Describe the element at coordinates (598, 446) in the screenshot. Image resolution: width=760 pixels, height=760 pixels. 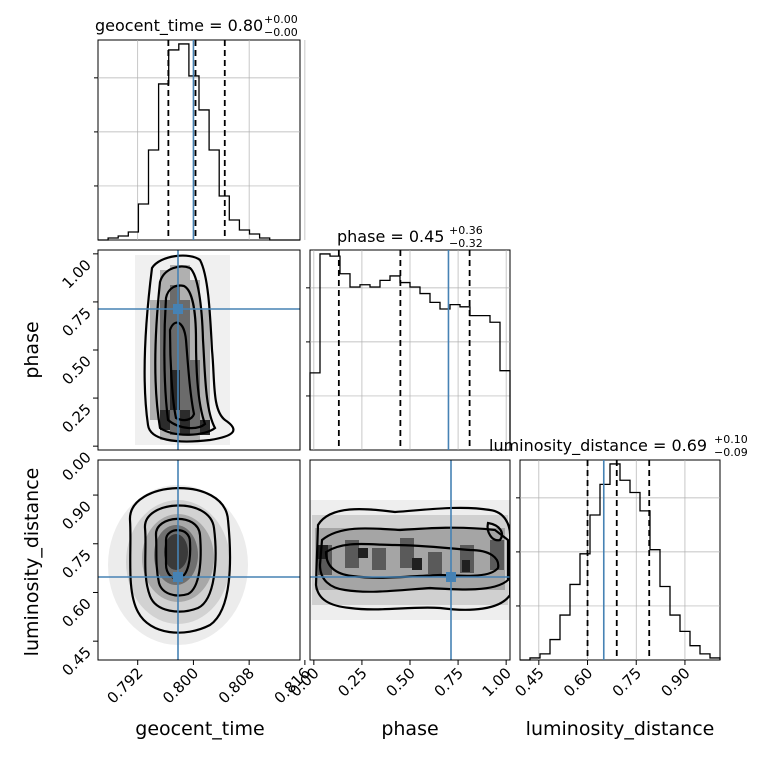
I see `title-luminosity-distance: luminosity_distance = 0.69` at that location.